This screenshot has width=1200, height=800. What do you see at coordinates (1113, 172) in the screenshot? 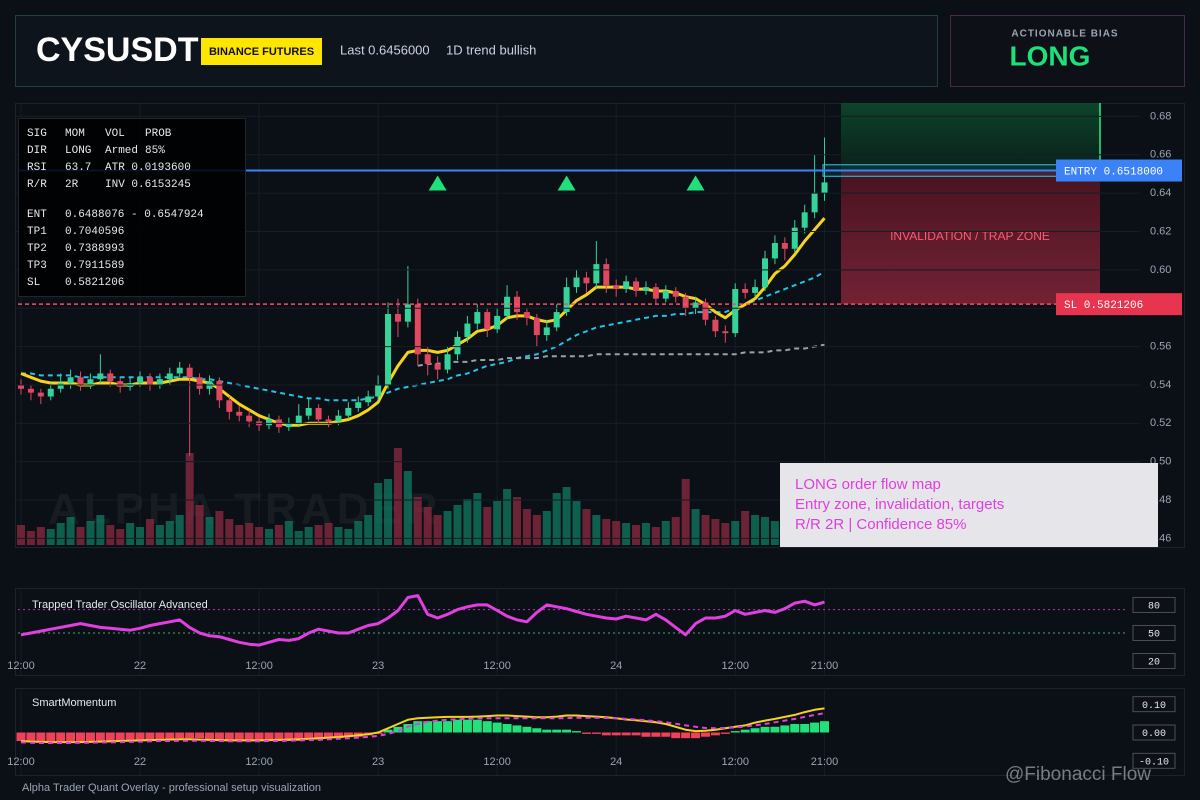
I see `price-tag-label: ENTRY 0.6518000` at bounding box center [1113, 172].